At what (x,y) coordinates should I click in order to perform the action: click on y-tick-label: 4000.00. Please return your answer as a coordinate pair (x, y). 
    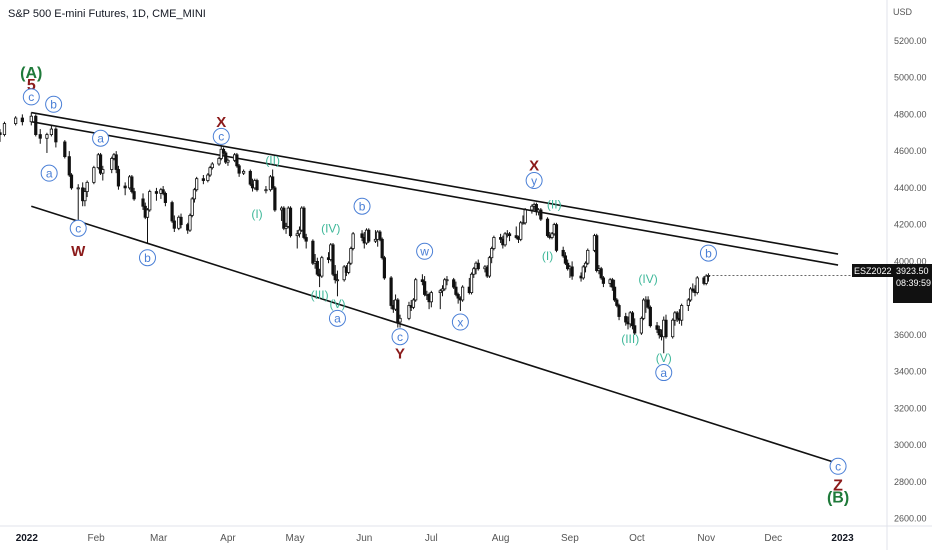
    Looking at the image, I should click on (910, 261).